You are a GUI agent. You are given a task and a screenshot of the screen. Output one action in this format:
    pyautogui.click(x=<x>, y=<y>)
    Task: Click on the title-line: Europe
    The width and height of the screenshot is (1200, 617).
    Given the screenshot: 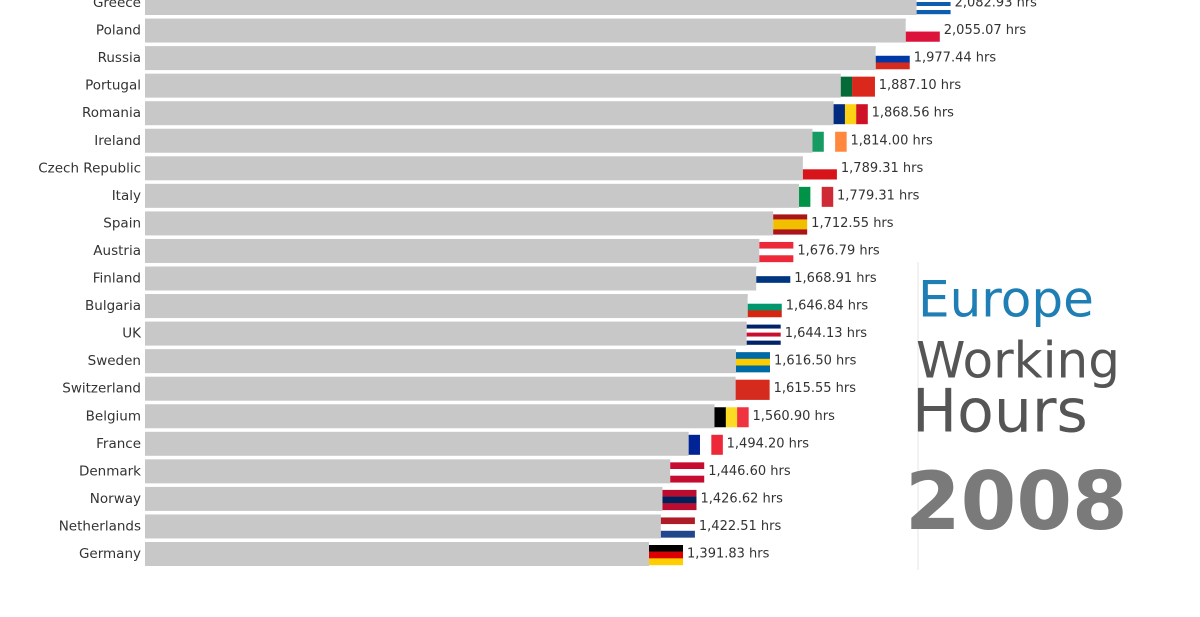 What is the action you would take?
    pyautogui.click(x=1006, y=300)
    